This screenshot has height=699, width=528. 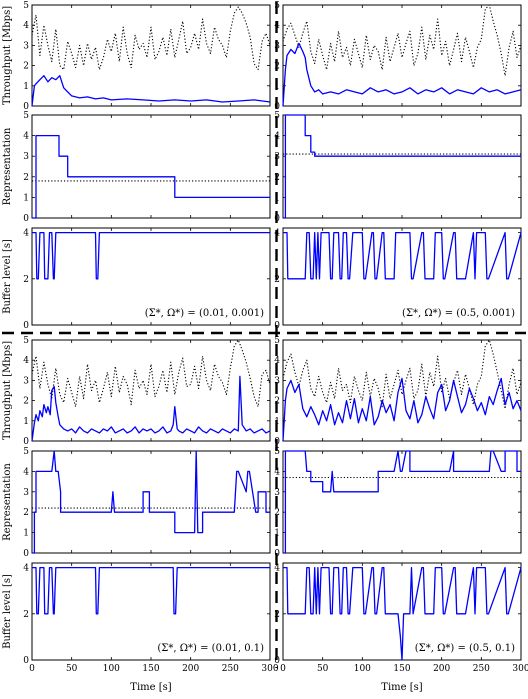 What do you see at coordinates (269, 669) in the screenshot?
I see `x-tick-label: 300` at bounding box center [269, 669].